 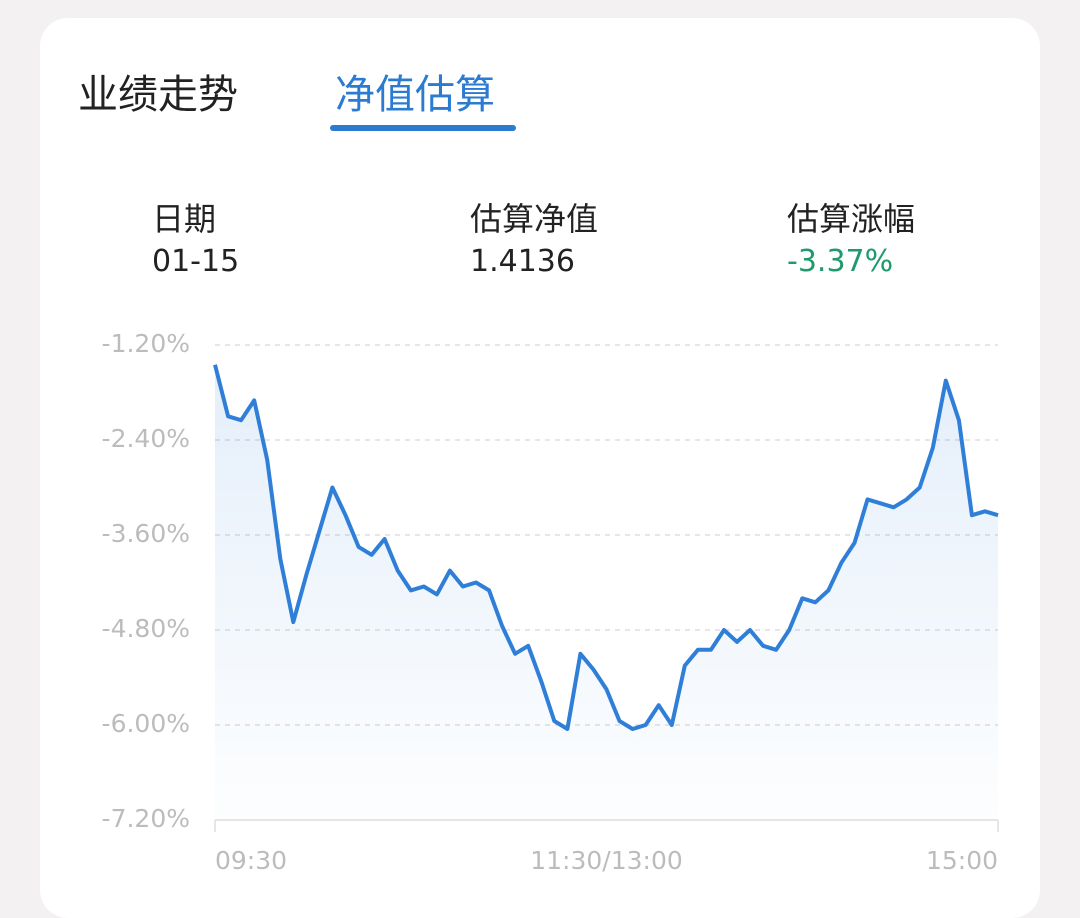 I want to click on stat-label: 日期, so click(x=184, y=219).